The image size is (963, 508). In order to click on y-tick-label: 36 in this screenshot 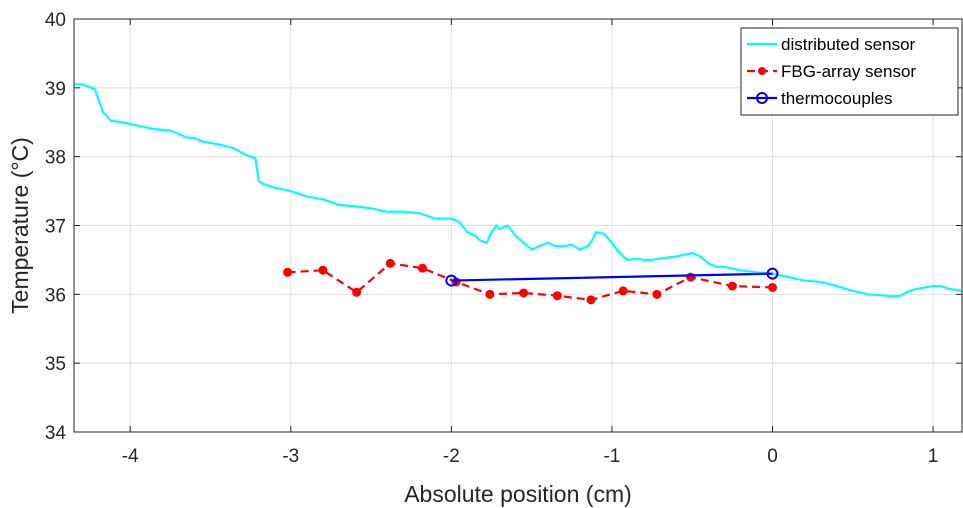, I will do `click(55, 295)`.